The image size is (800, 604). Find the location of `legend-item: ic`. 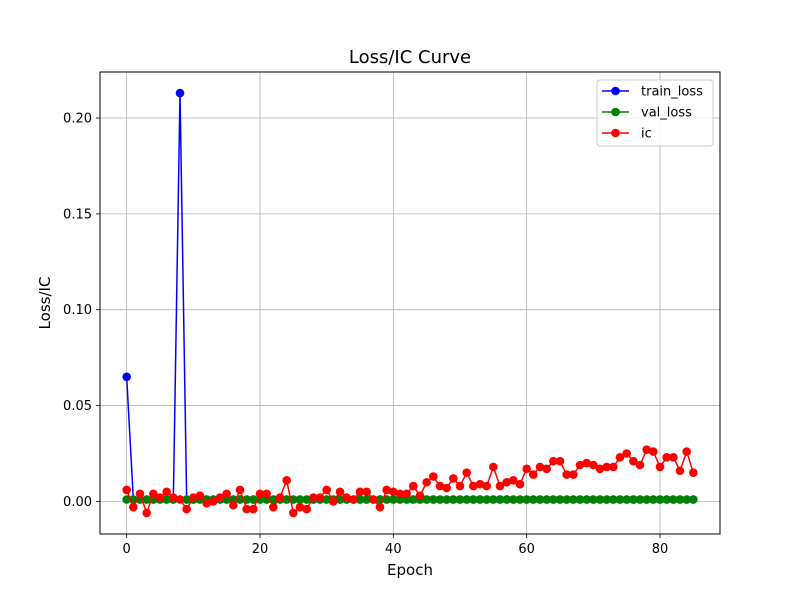

legend-item: ic is located at coordinates (627, 134).